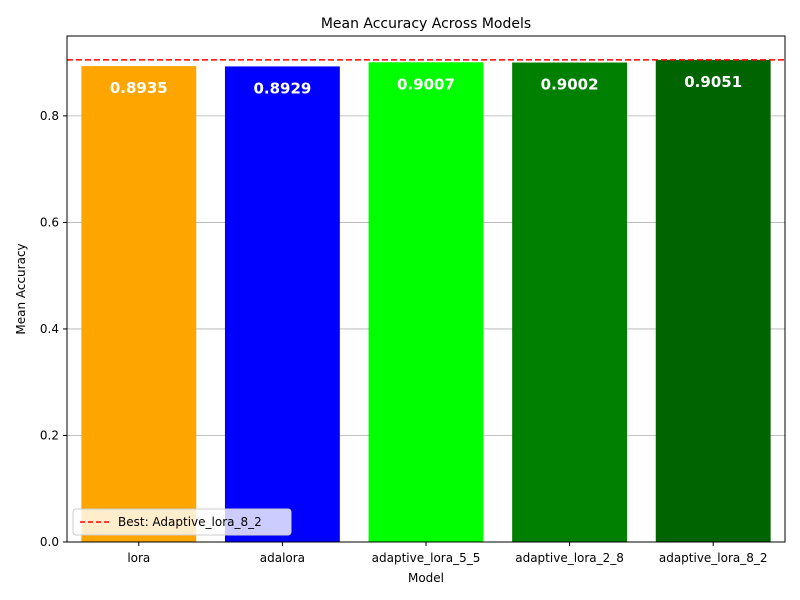 The image size is (800, 600). I want to click on chart-title: Mean Accuracy Across Models, so click(426, 24).